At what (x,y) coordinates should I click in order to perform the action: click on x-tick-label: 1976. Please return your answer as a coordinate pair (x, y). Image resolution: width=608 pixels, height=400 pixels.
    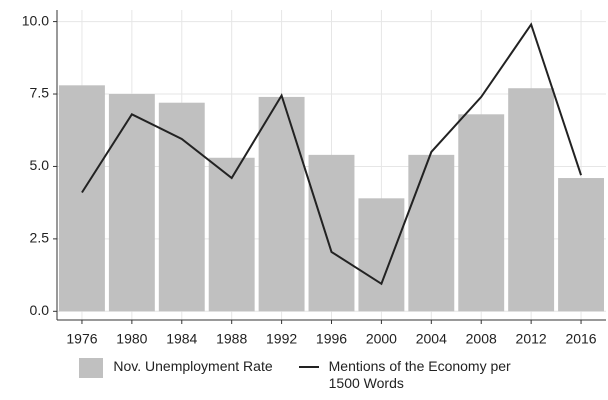
    Looking at the image, I should click on (81, 339).